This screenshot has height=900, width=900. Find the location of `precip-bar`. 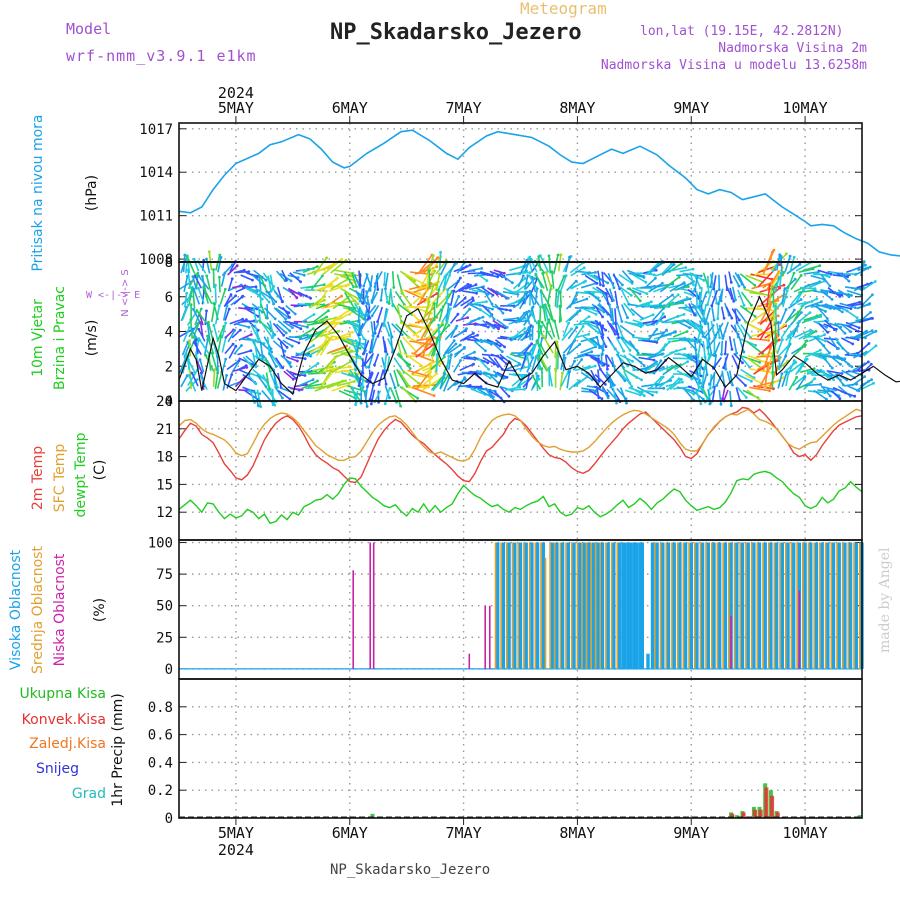

precip-bar is located at coordinates (736, 816).